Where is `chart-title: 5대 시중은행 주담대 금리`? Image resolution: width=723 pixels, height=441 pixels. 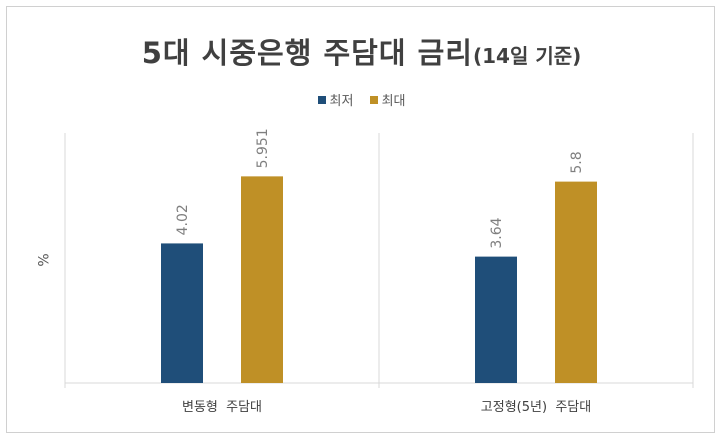
chart-title: 5대 시중은행 주담대 금리 is located at coordinates (307, 53).